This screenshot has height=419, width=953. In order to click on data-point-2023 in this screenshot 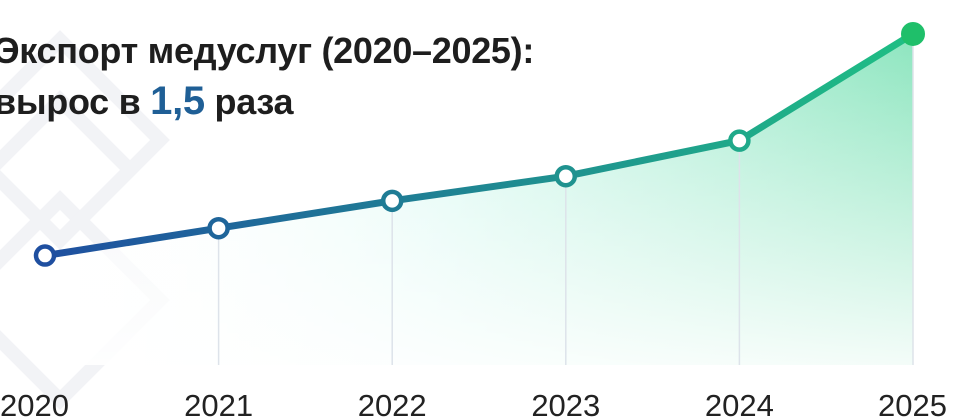, I will do `click(566, 176)`.